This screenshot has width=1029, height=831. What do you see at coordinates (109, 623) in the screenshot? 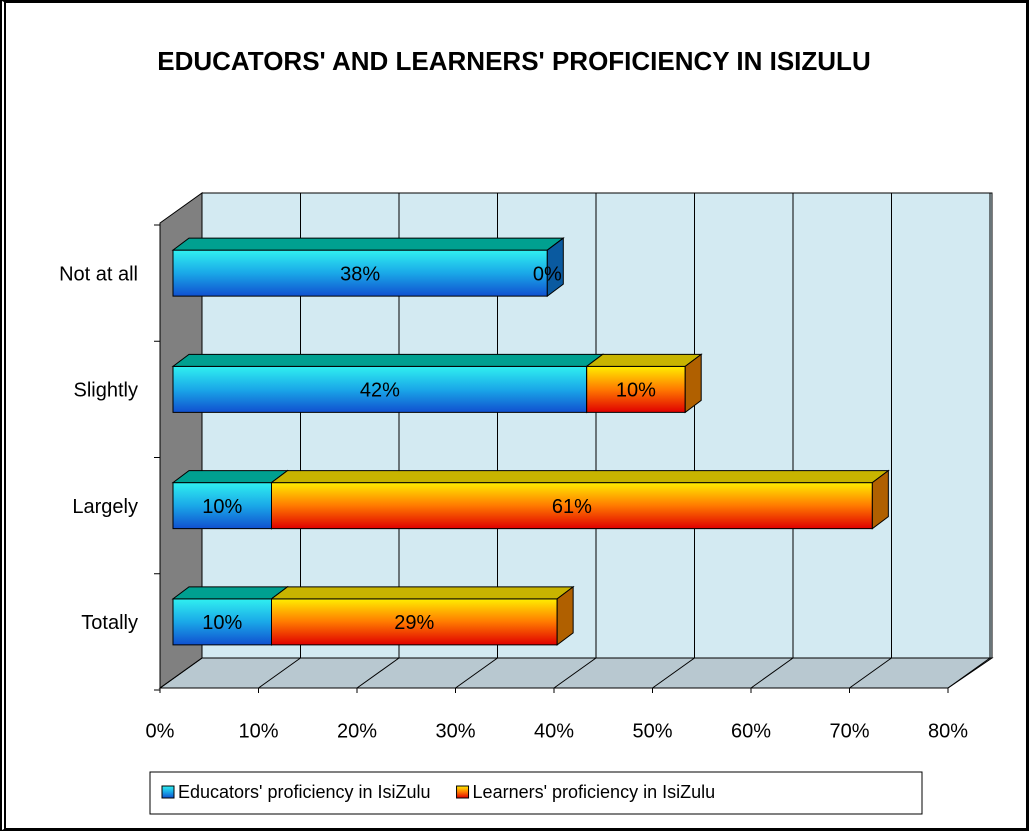
I see `y-tick-label: Totally` at bounding box center [109, 623].